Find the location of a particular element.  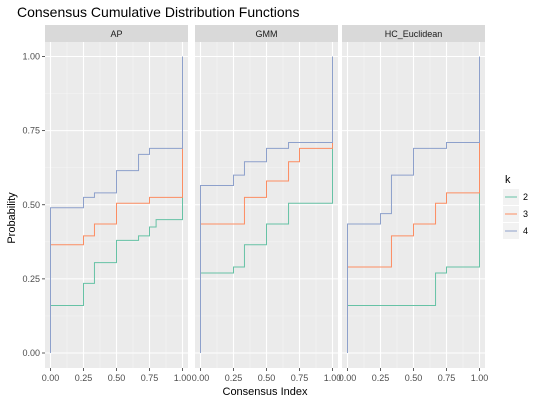

x-axis-2: 0.00 0.25 0.50 0.75 1.00 is located at coordinates (414, 375).